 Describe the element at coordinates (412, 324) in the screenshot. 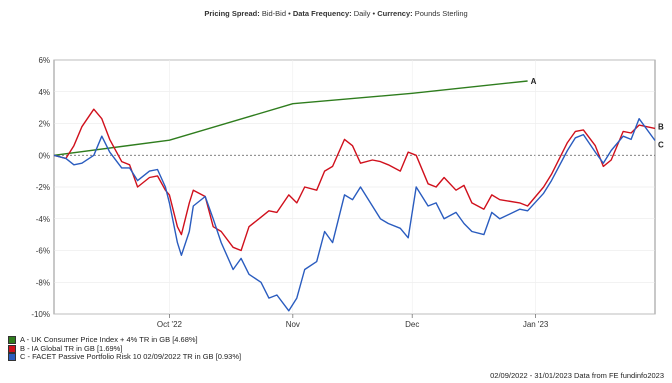

I see `x-tick-label: Dec` at that location.